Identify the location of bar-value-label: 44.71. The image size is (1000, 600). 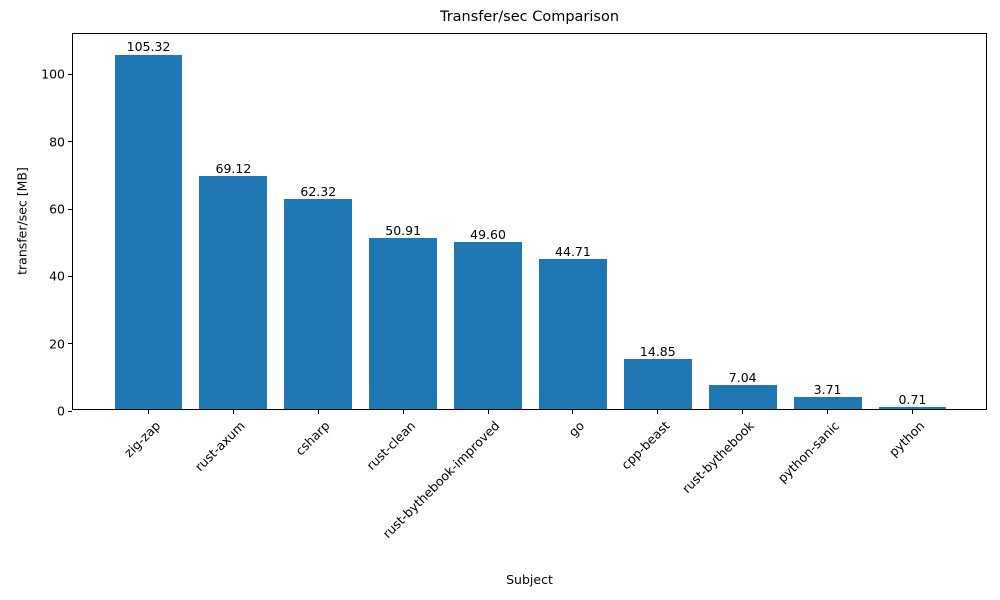
(573, 251).